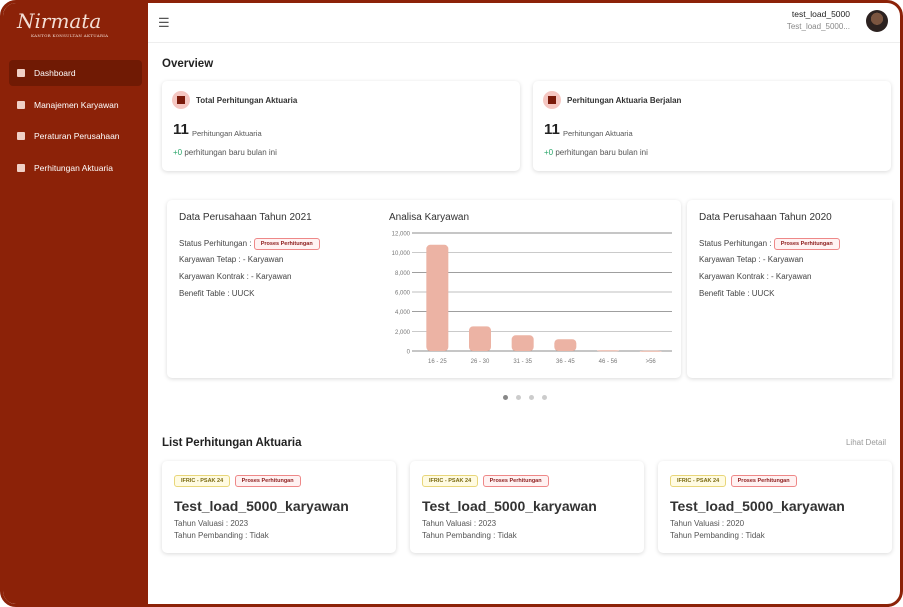  What do you see at coordinates (59, 21) in the screenshot?
I see `logo-text: Nirmata` at bounding box center [59, 21].